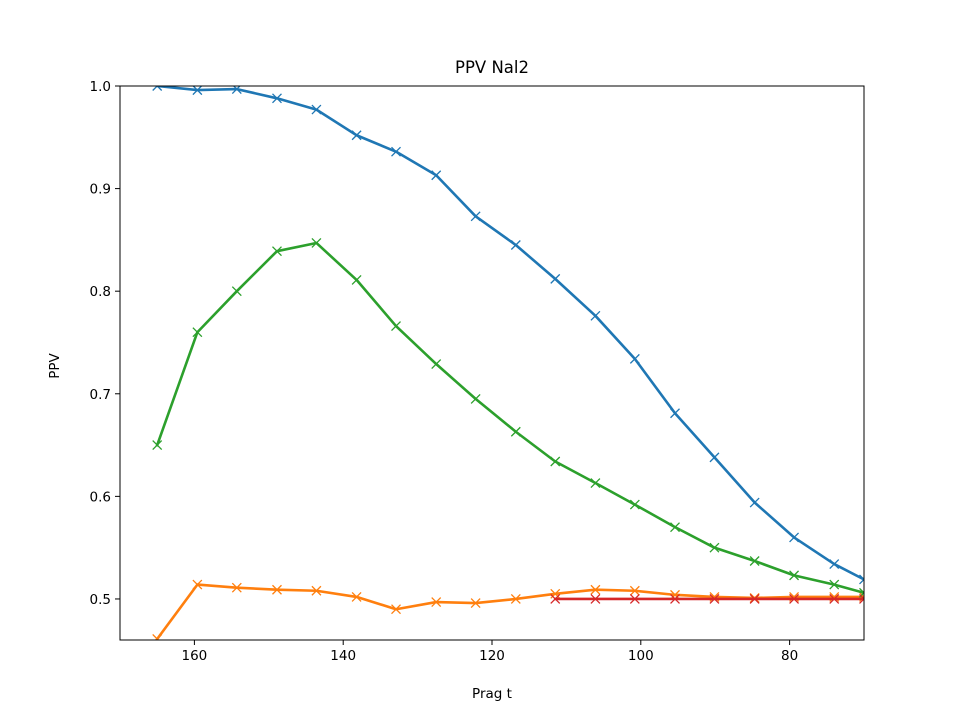 This screenshot has height=720, width=960. I want to click on x-tick-label: 140, so click(343, 656).